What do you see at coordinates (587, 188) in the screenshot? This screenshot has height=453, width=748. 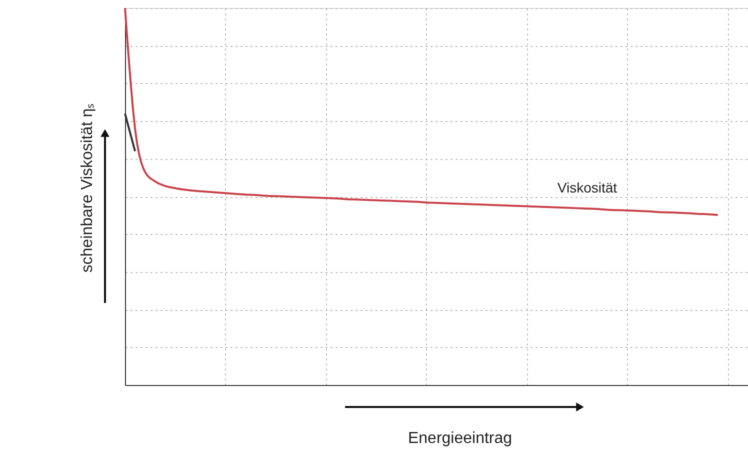 I see `series-label: Viskosität` at bounding box center [587, 188].